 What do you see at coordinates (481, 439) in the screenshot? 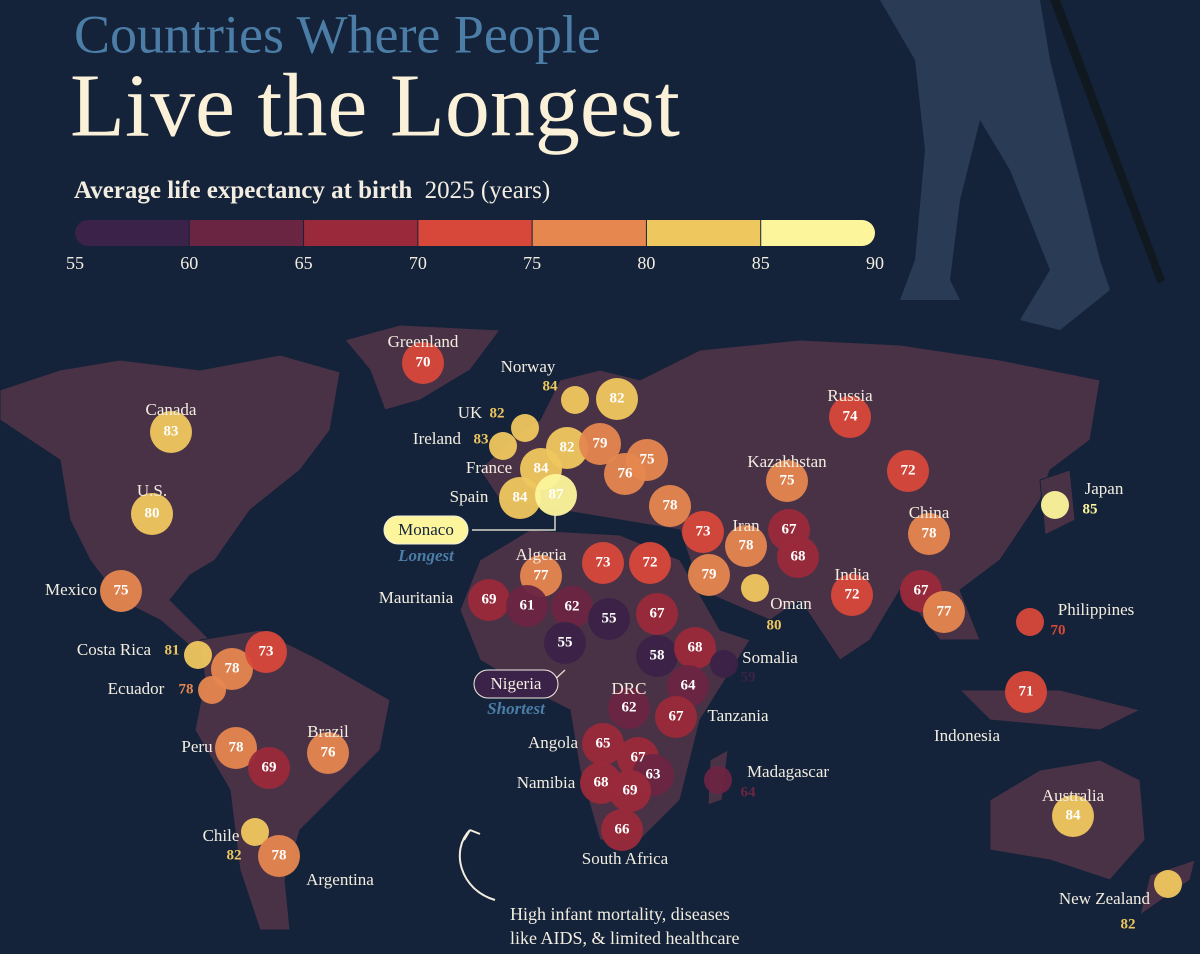
I see `value-label: 83` at bounding box center [481, 439].